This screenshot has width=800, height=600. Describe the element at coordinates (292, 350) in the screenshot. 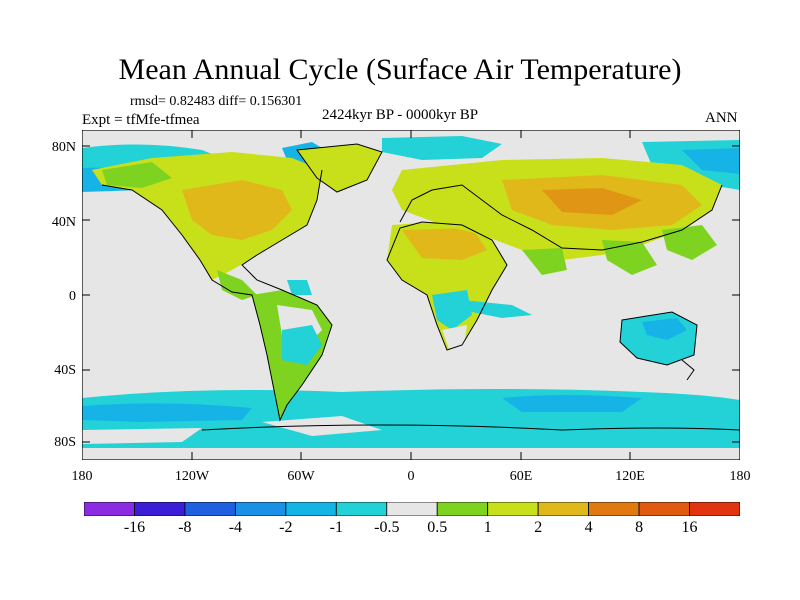

I see `south-america` at that location.